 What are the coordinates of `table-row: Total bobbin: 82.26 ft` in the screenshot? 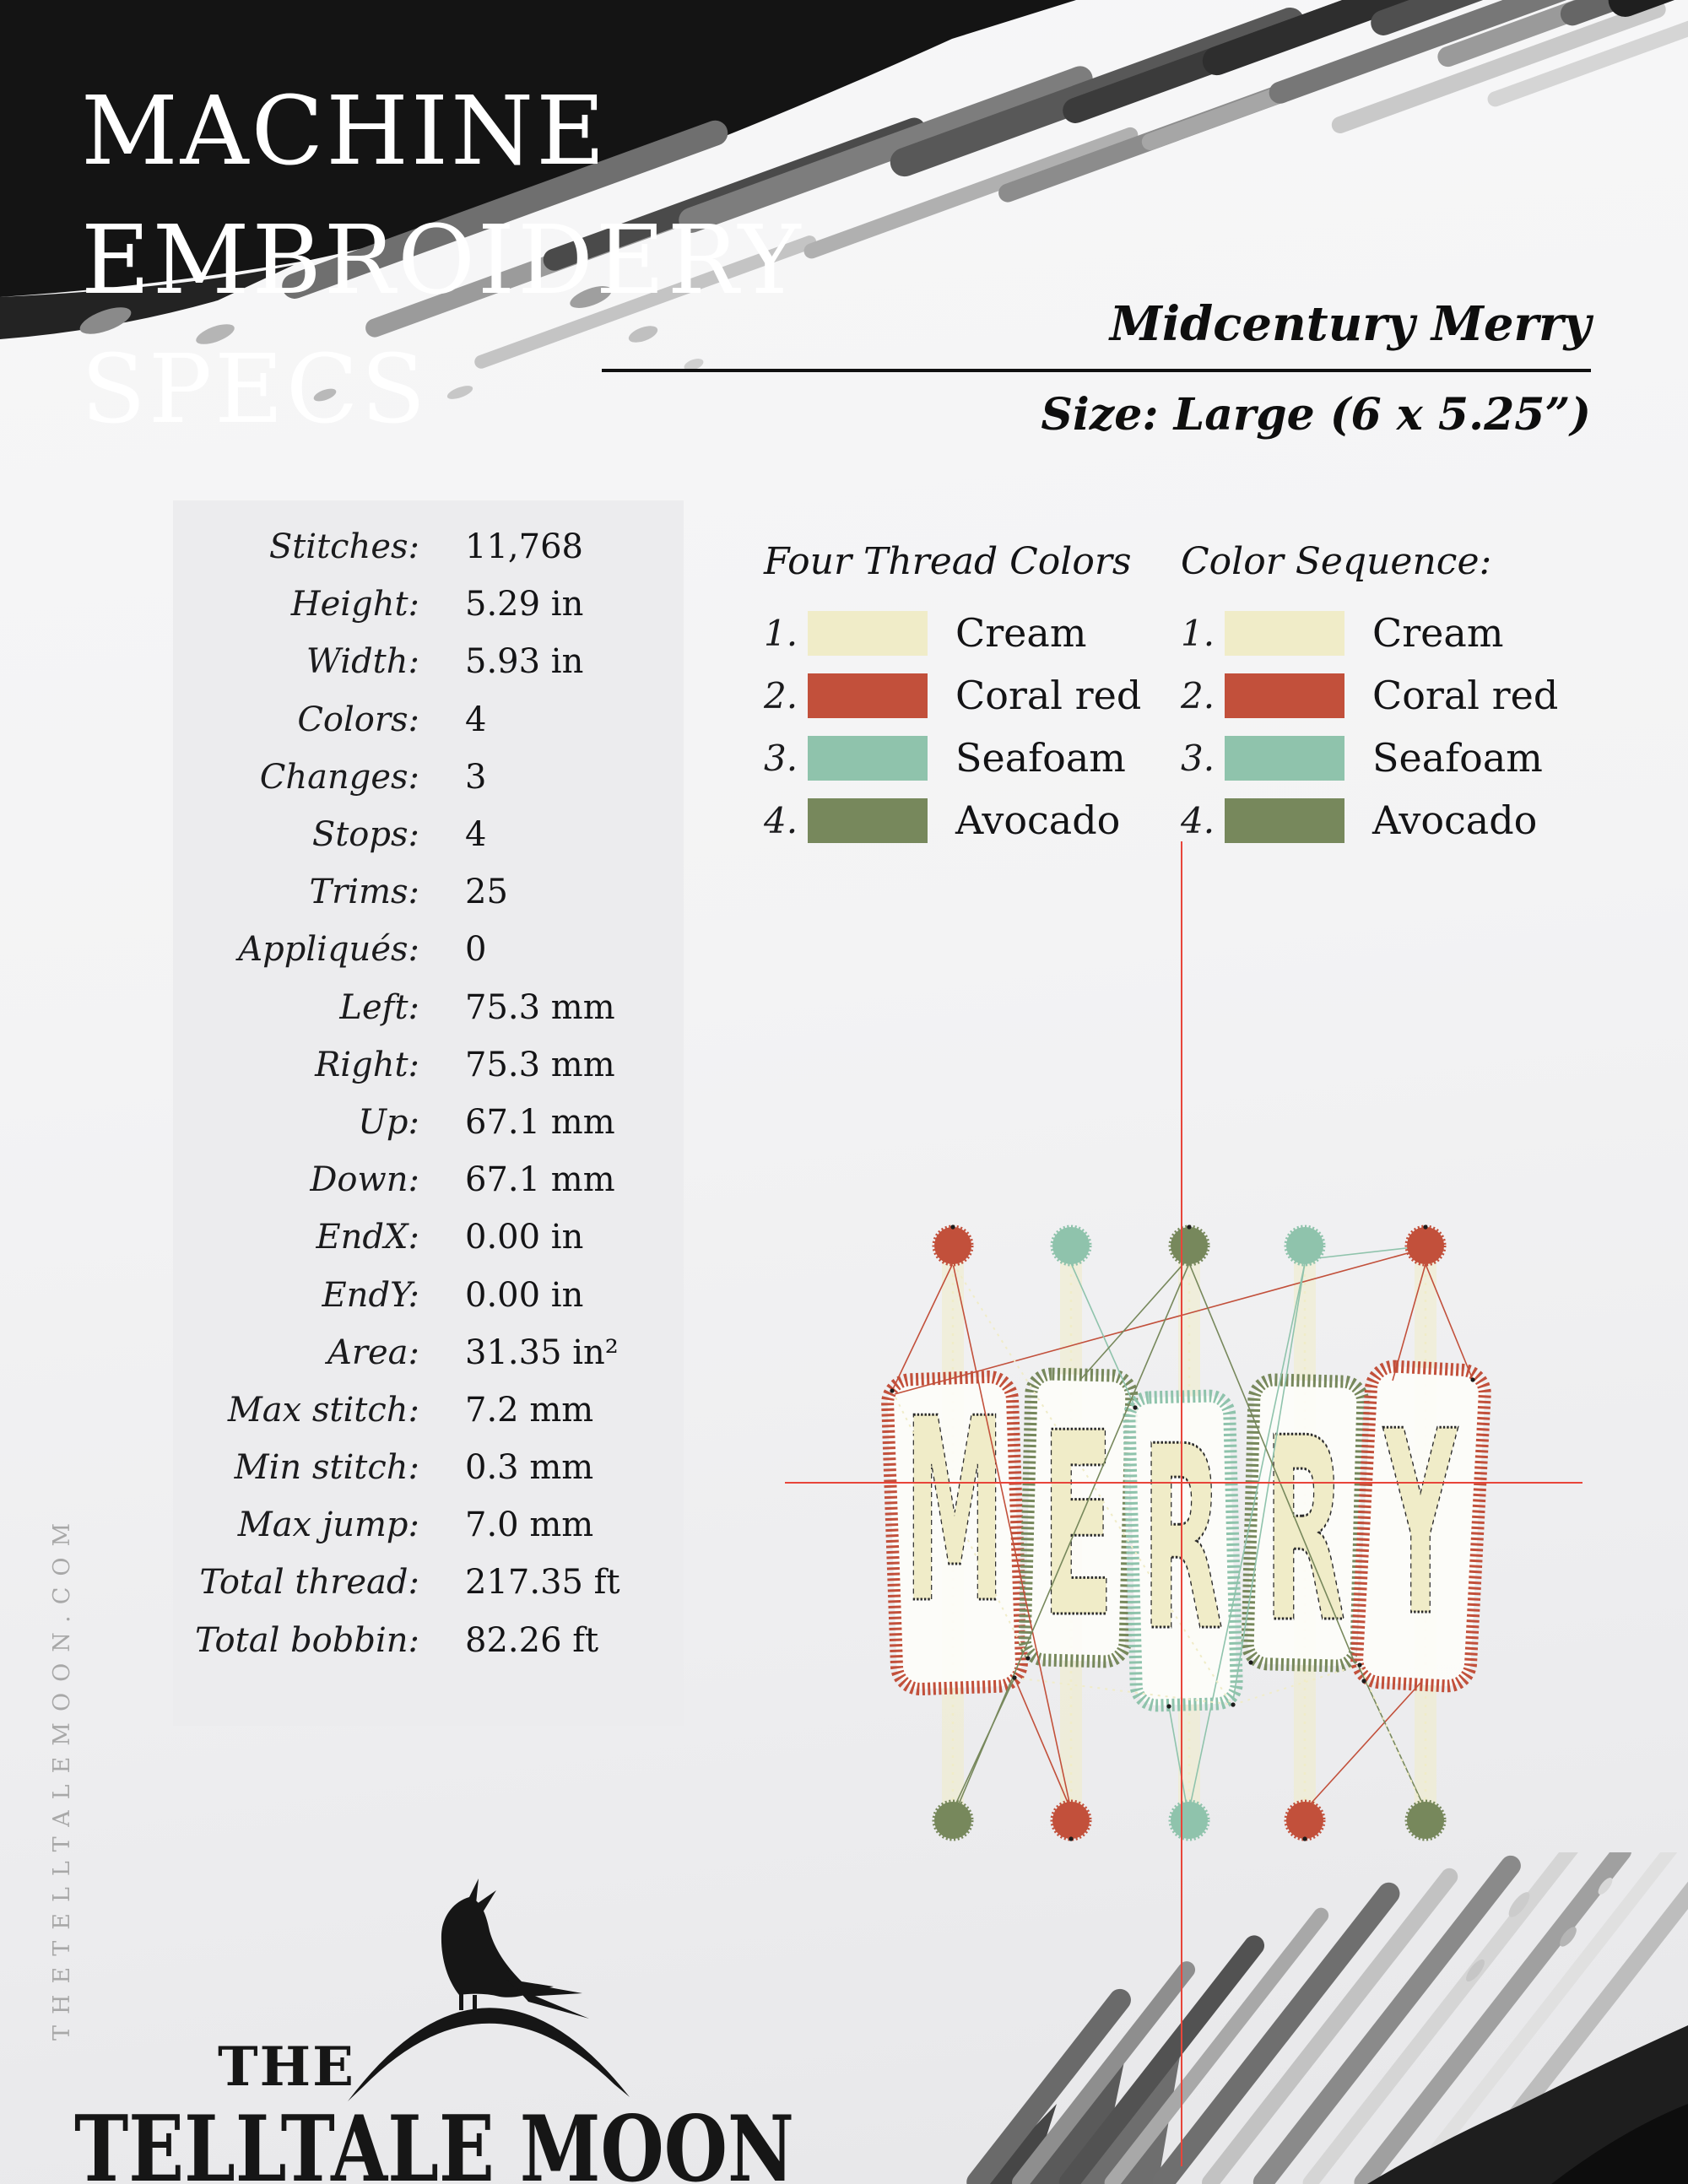 It's located at (428, 1640).